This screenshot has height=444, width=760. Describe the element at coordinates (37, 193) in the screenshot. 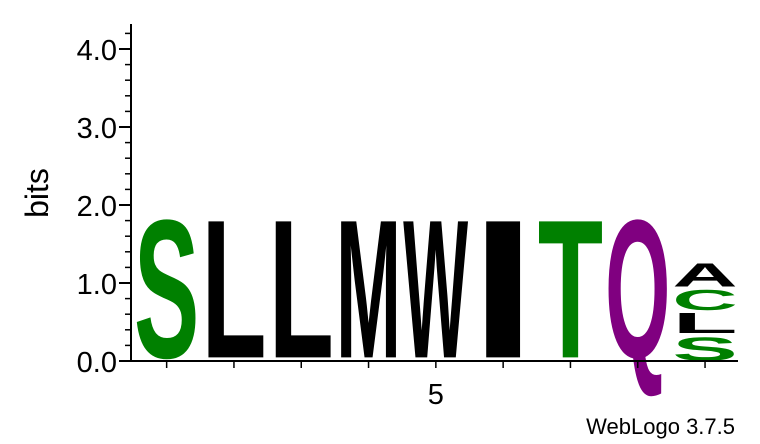

I see `y-axis-label: bits` at that location.